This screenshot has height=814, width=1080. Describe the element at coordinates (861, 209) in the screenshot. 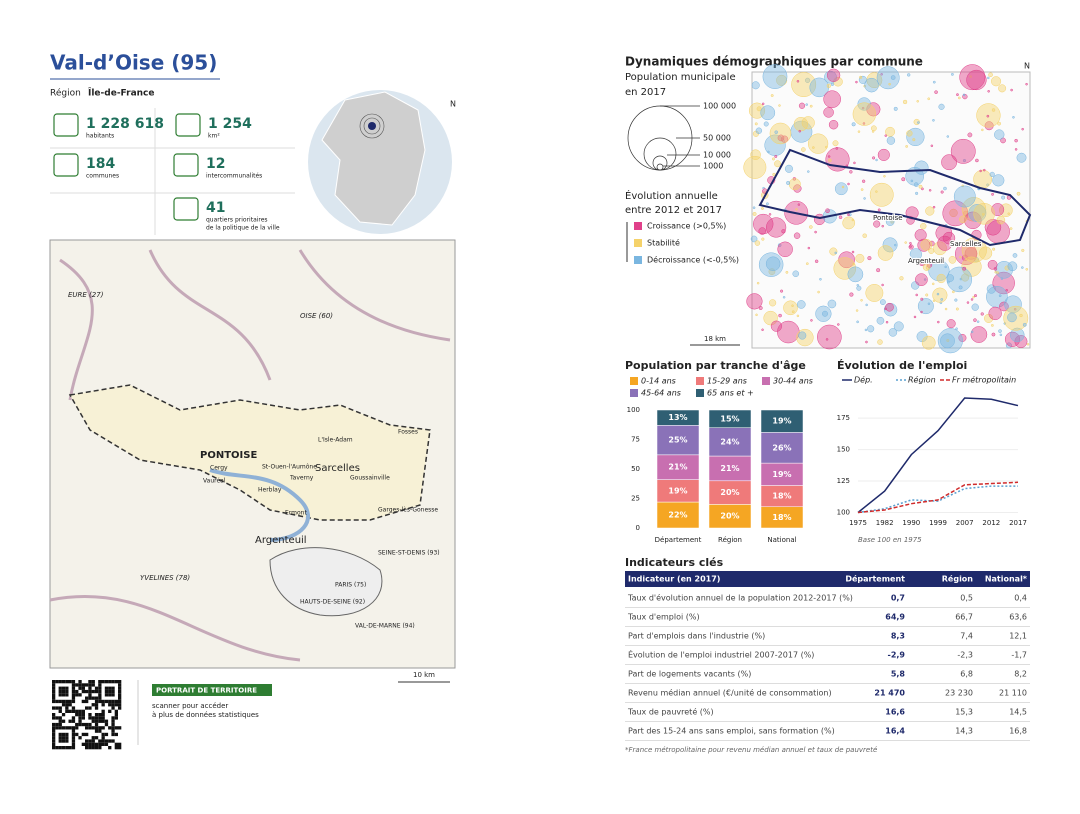

I see `bubble-map` at that location.